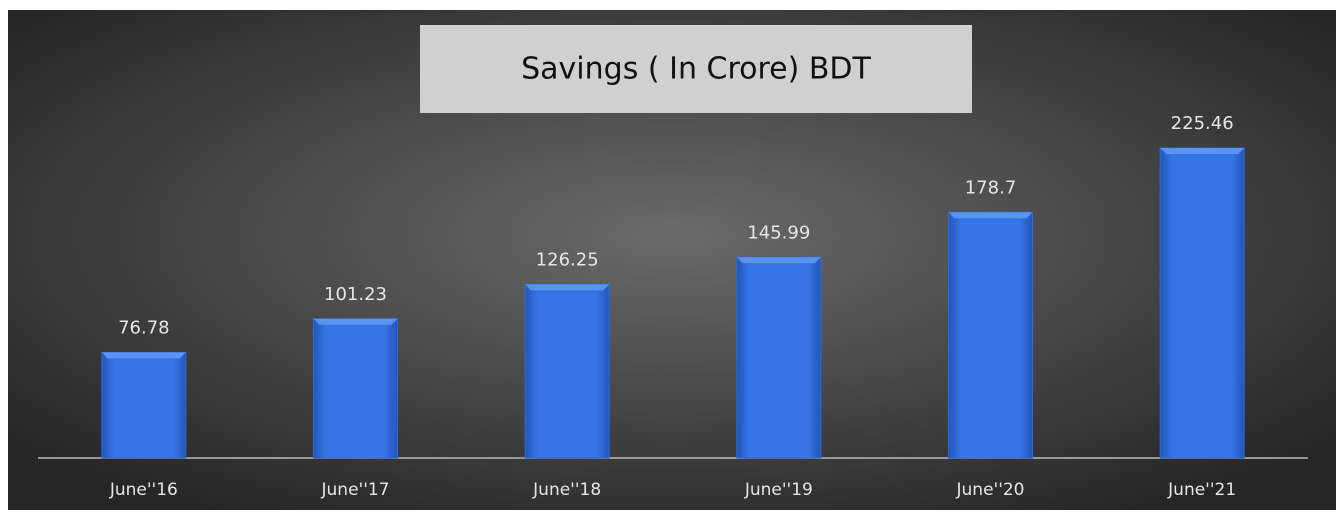  What do you see at coordinates (355, 294) in the screenshot?
I see `value-label: 101.23` at bounding box center [355, 294].